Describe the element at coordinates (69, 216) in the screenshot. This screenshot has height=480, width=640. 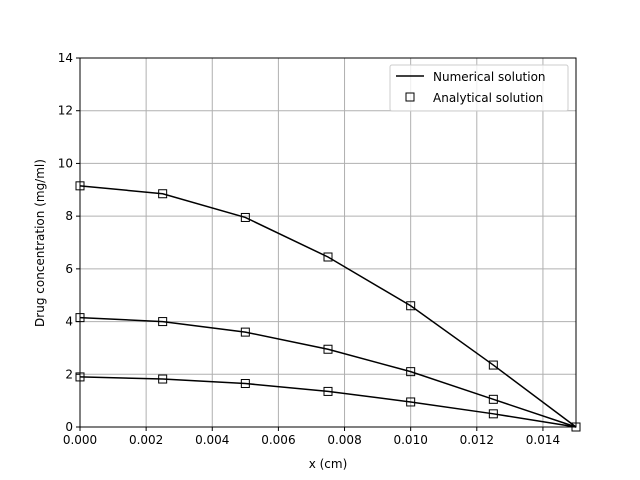
I see `y-tick-label: 8` at that location.